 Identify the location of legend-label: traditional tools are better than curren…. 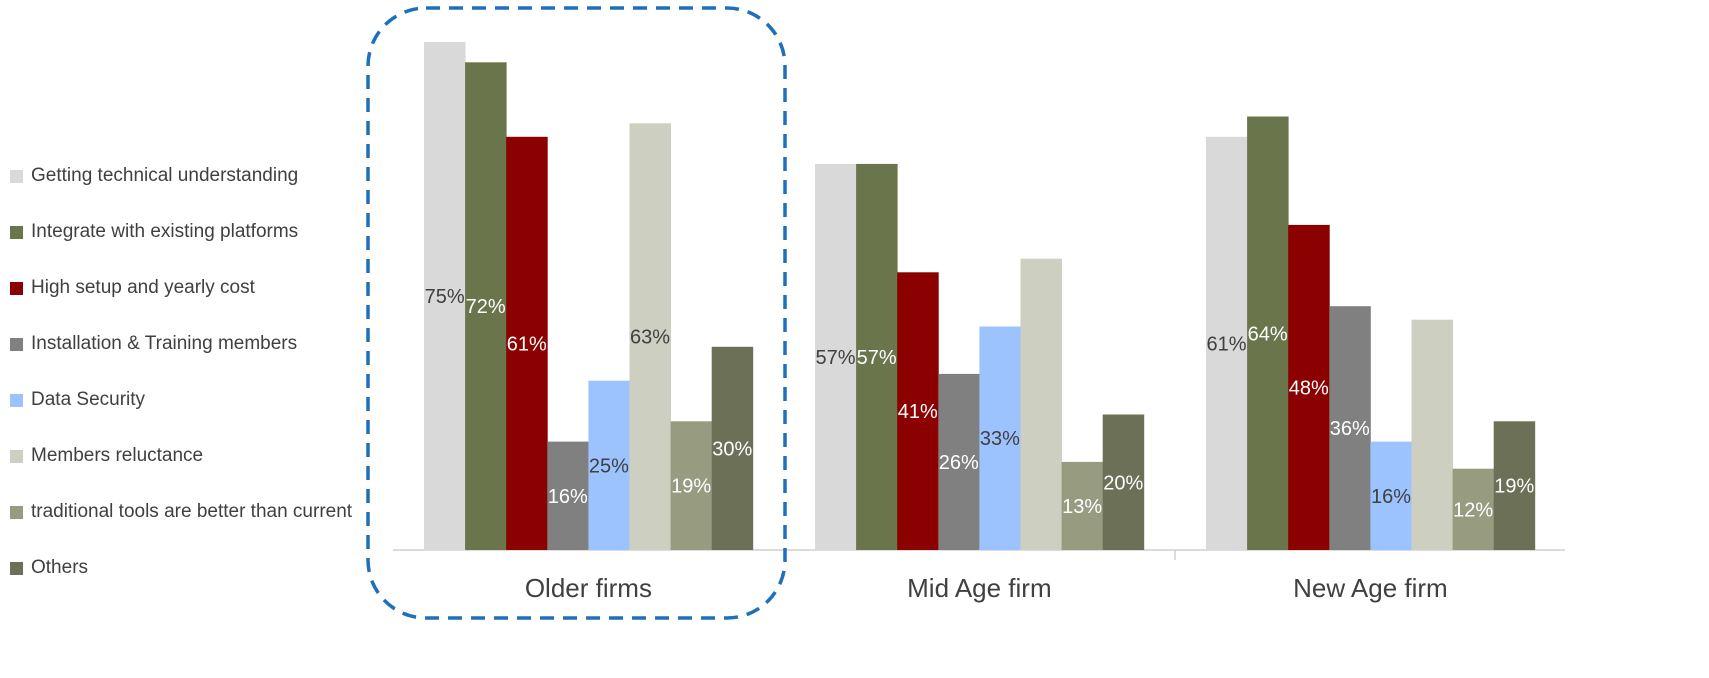
(192, 511).